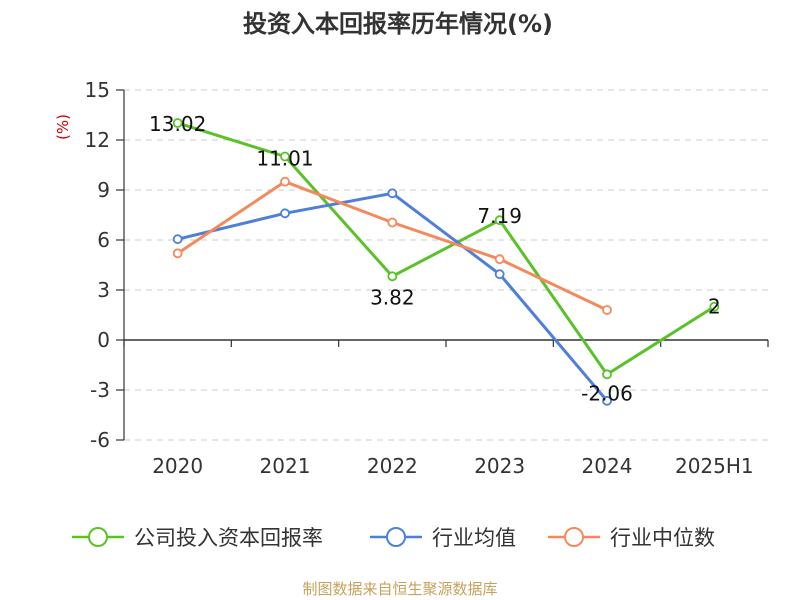  I want to click on y-tick-label: 6, so click(103, 240).